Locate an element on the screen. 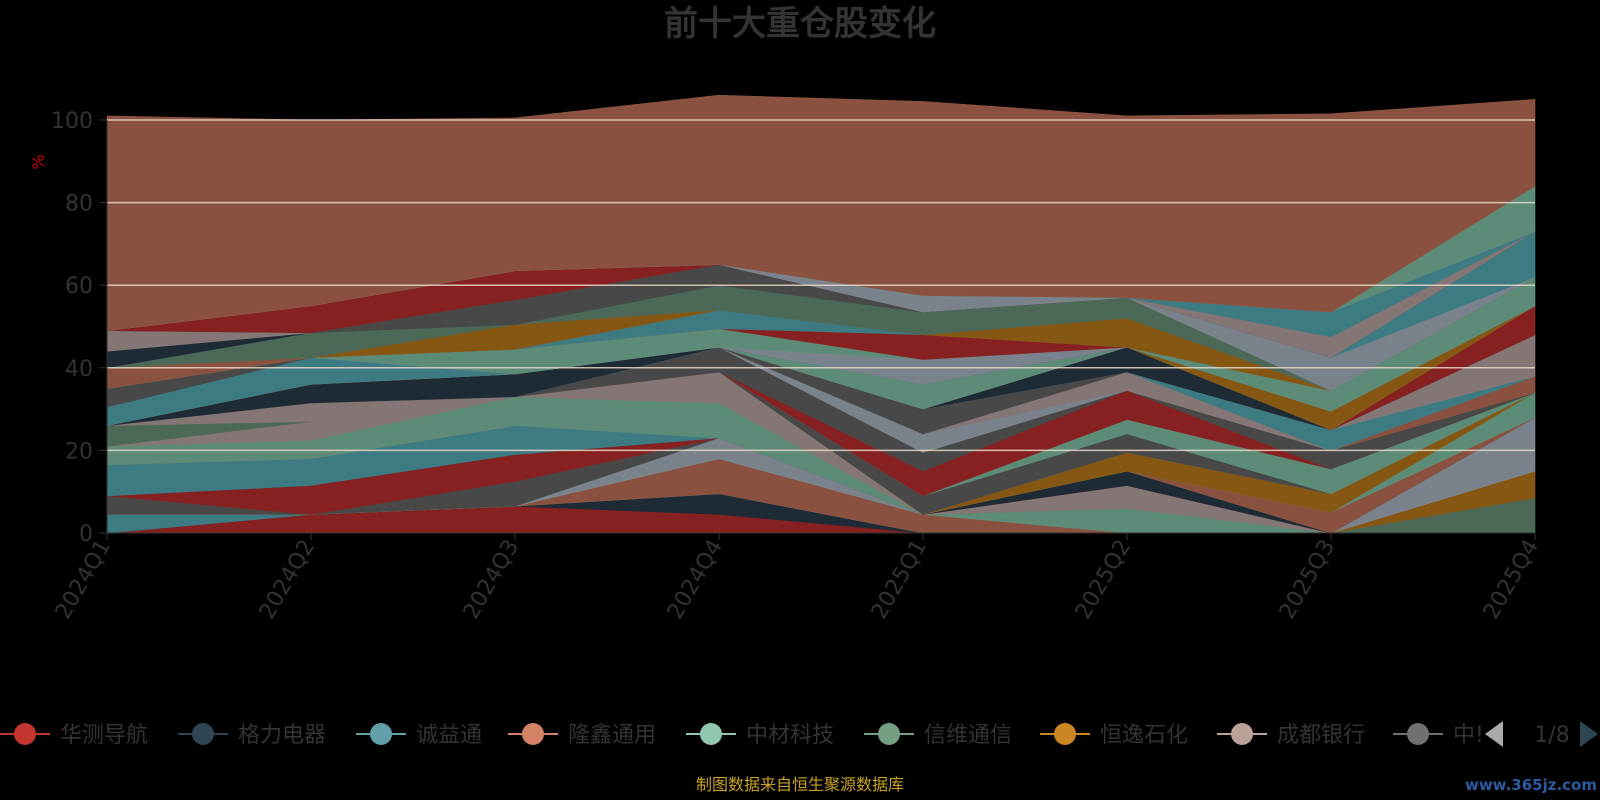  legend-page-indicator: 1/8 is located at coordinates (1551, 735).